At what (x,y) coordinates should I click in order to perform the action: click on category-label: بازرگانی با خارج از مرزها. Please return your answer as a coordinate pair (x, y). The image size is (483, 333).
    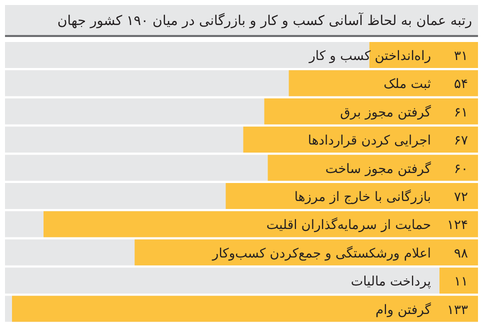
    Looking at the image, I should click on (362, 197).